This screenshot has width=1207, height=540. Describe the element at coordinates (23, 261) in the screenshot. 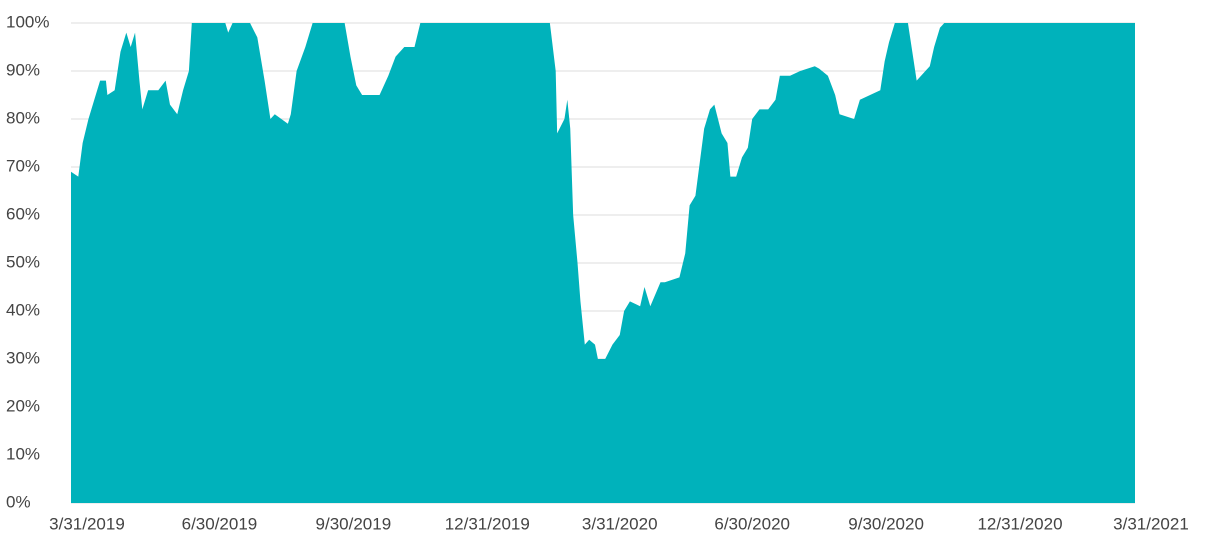

I see `y-tick-label: 50%` at that location.